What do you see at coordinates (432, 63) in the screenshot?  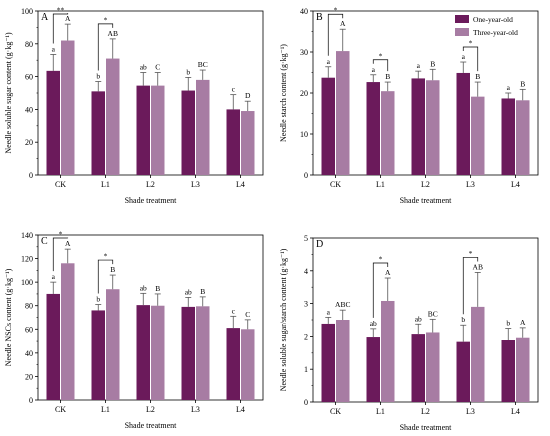 I see `panel-b-letter-label: B` at bounding box center [432, 63].